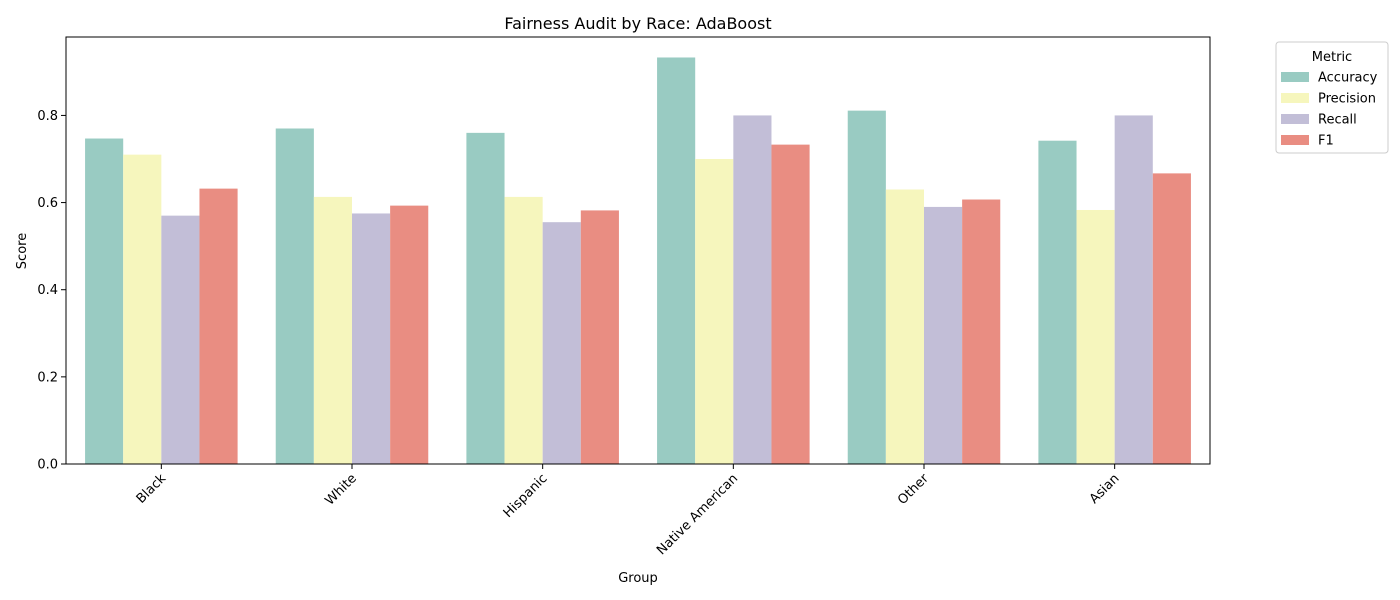  Describe the element at coordinates (1329, 110) in the screenshot. I see `legend-items: Accuracy Precision Recall F1` at that location.